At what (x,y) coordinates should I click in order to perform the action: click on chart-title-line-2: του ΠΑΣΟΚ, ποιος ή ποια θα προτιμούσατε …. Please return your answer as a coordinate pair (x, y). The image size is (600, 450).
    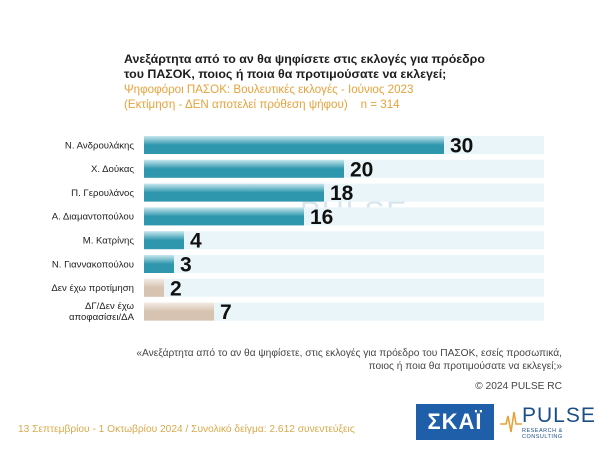
    Looking at the image, I should click on (285, 74).